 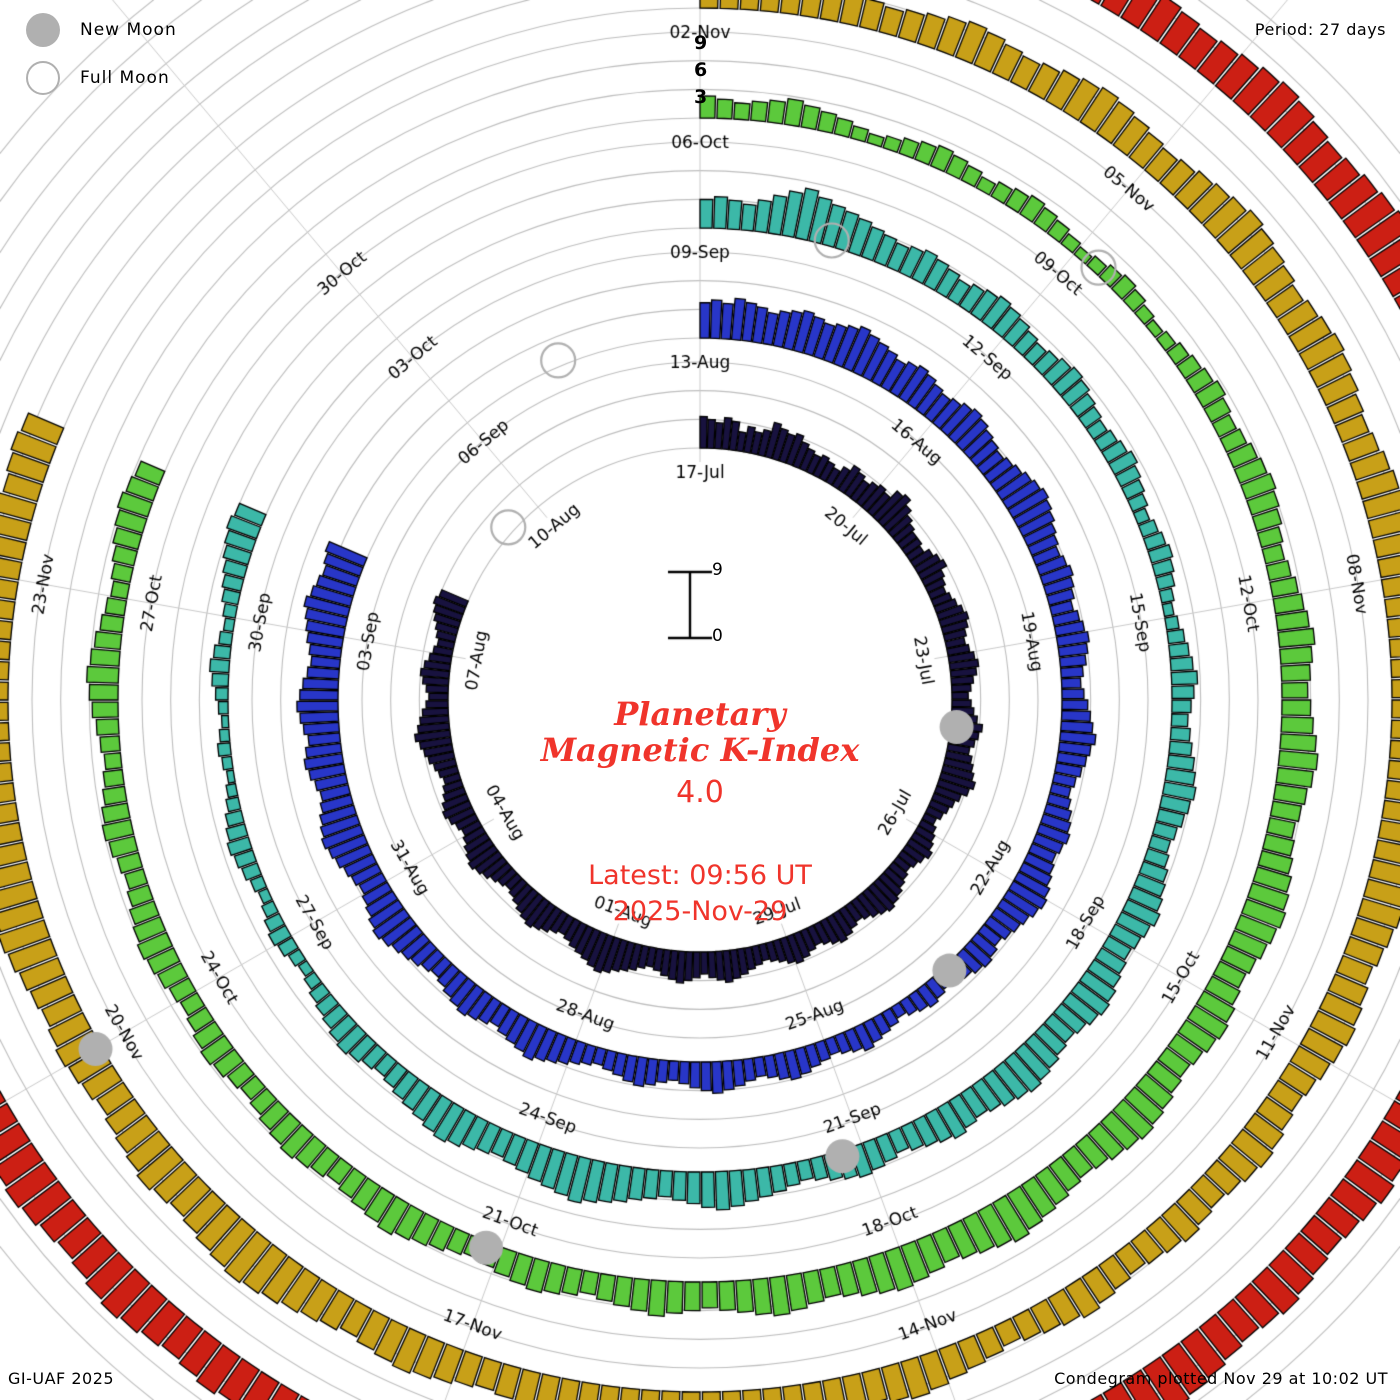 What do you see at coordinates (43, 78) in the screenshot?
I see `full-moon-icon` at bounding box center [43, 78].